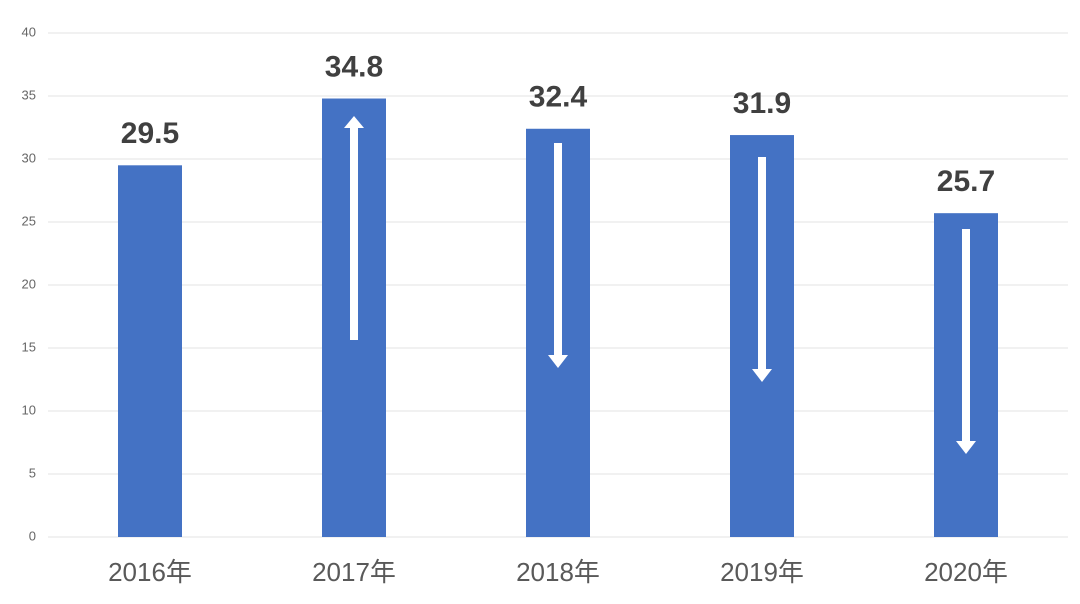 This screenshot has width=1080, height=604. What do you see at coordinates (966, 572) in the screenshot?
I see `x-tick-label: 2020年` at bounding box center [966, 572].